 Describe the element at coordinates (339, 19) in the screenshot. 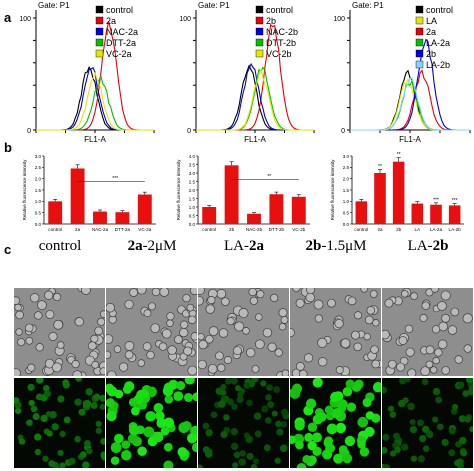

I see `y-tick-label: 100` at that location.